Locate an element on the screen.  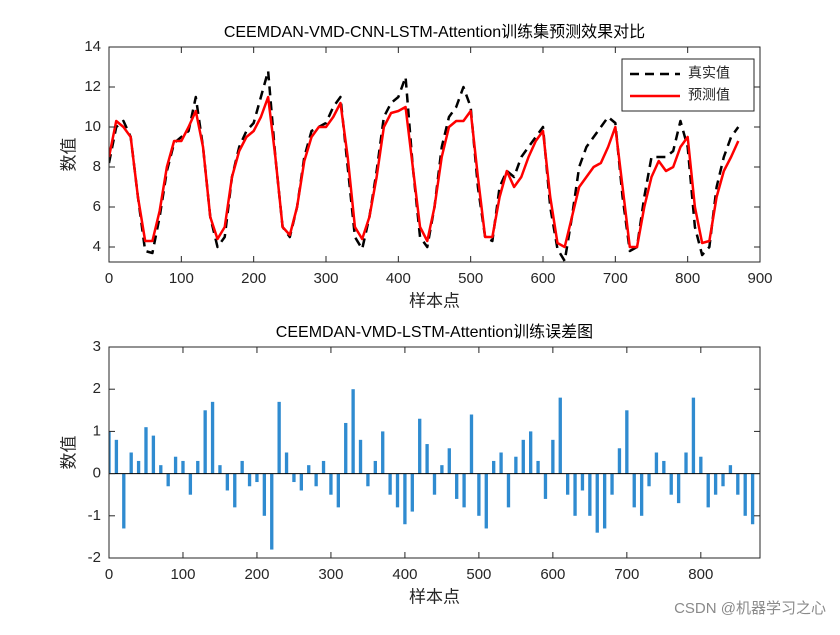
x-tick-label: 900 is located at coordinates (759, 278).